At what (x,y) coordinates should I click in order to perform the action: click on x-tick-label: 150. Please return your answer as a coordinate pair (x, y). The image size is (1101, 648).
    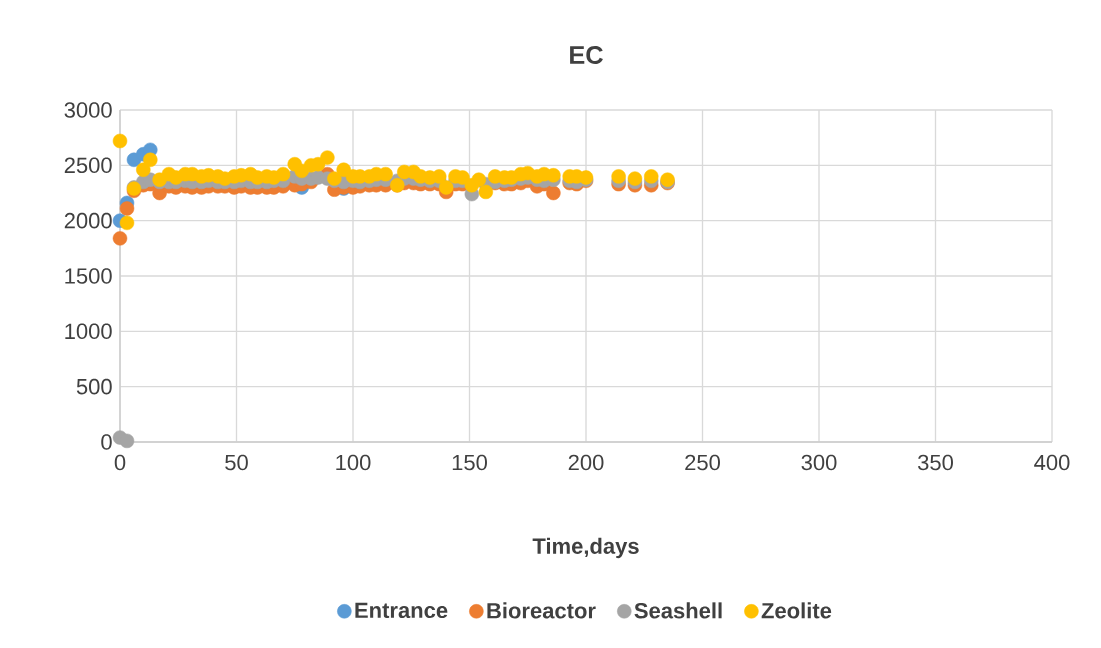
    Looking at the image, I should click on (469, 462).